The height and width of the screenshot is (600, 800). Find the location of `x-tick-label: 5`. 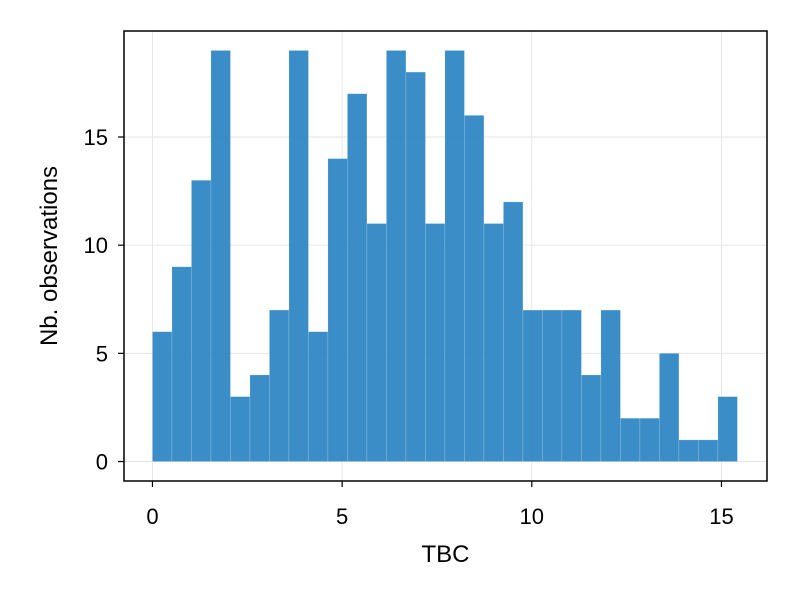

x-tick-label: 5 is located at coordinates (342, 516).